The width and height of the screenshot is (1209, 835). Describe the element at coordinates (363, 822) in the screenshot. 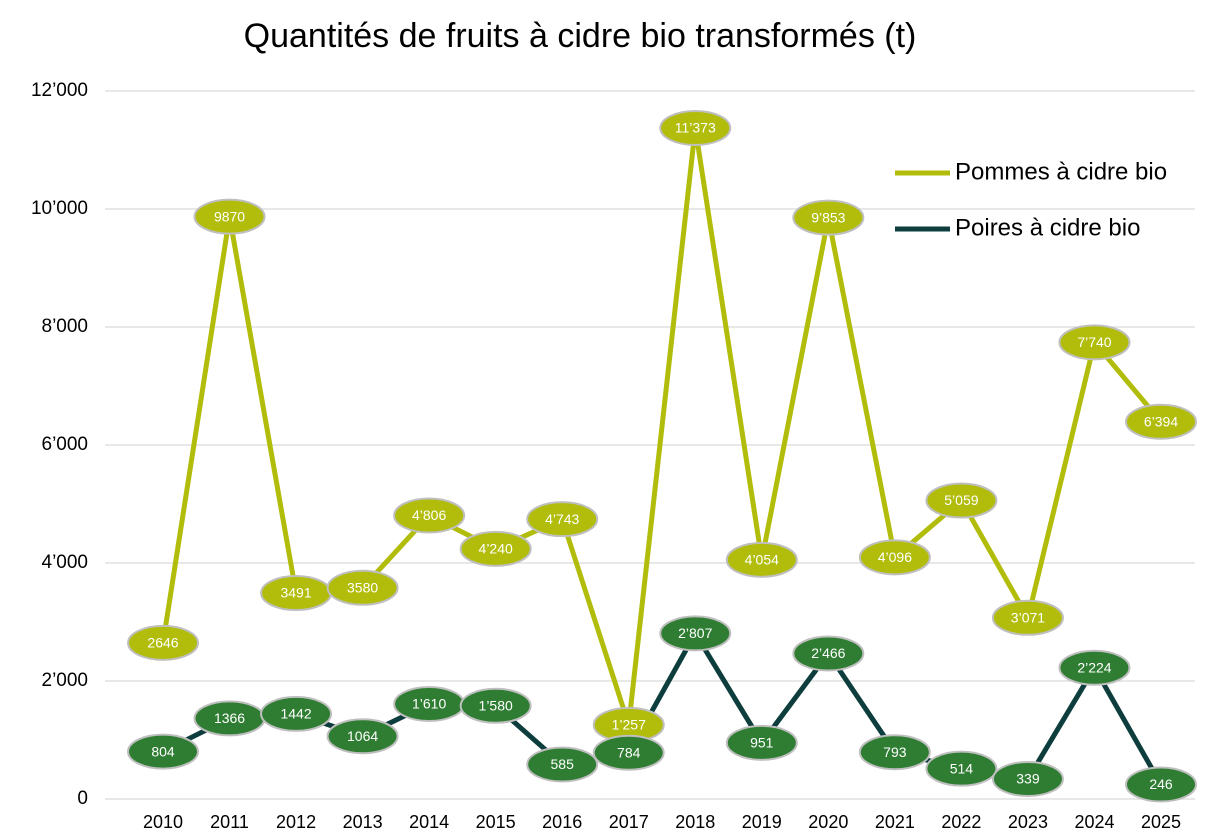

I see `x-tick-label: 2013` at that location.